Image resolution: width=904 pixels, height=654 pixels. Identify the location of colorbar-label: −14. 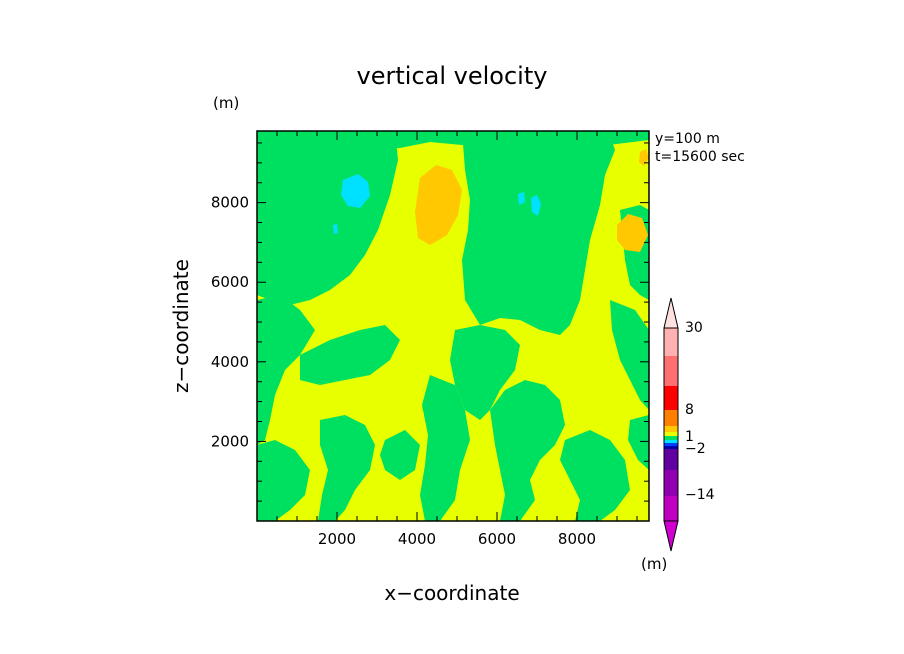
(700, 495).